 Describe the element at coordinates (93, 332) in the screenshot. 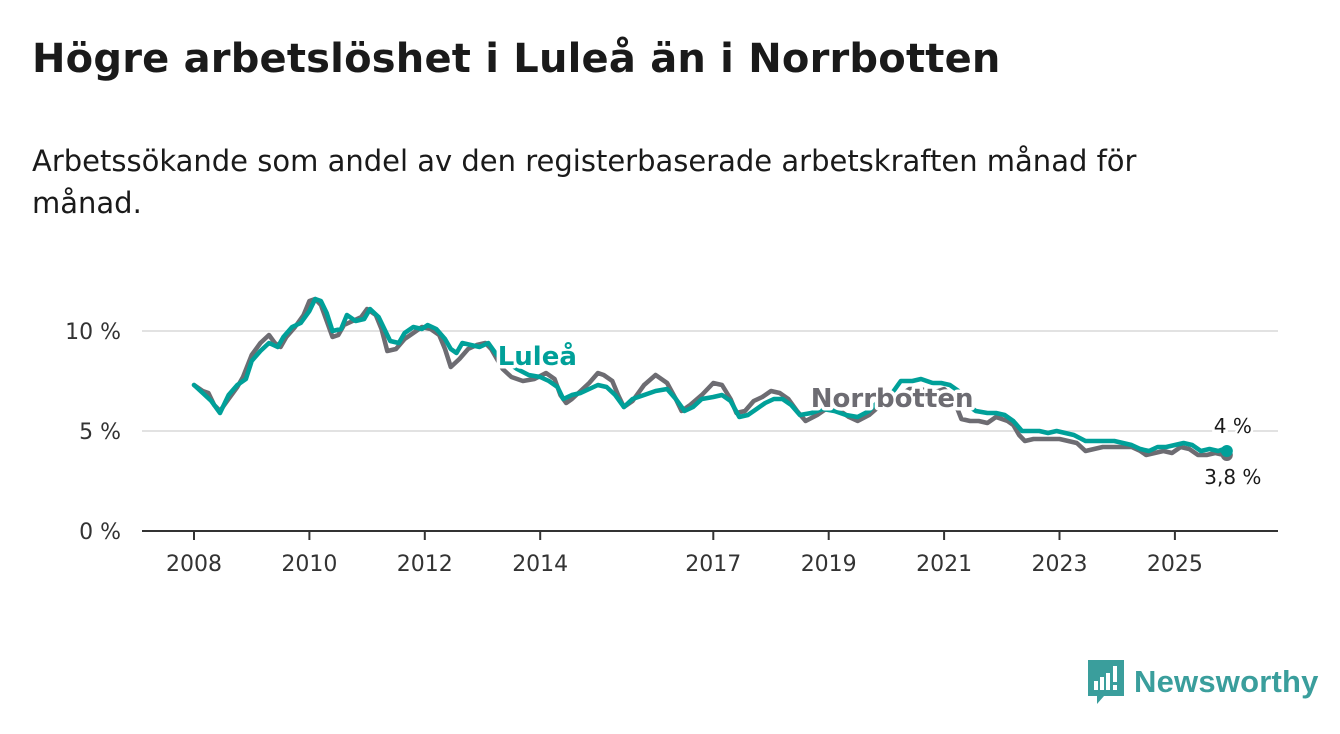

I see `y-tick-label: 10 %` at that location.